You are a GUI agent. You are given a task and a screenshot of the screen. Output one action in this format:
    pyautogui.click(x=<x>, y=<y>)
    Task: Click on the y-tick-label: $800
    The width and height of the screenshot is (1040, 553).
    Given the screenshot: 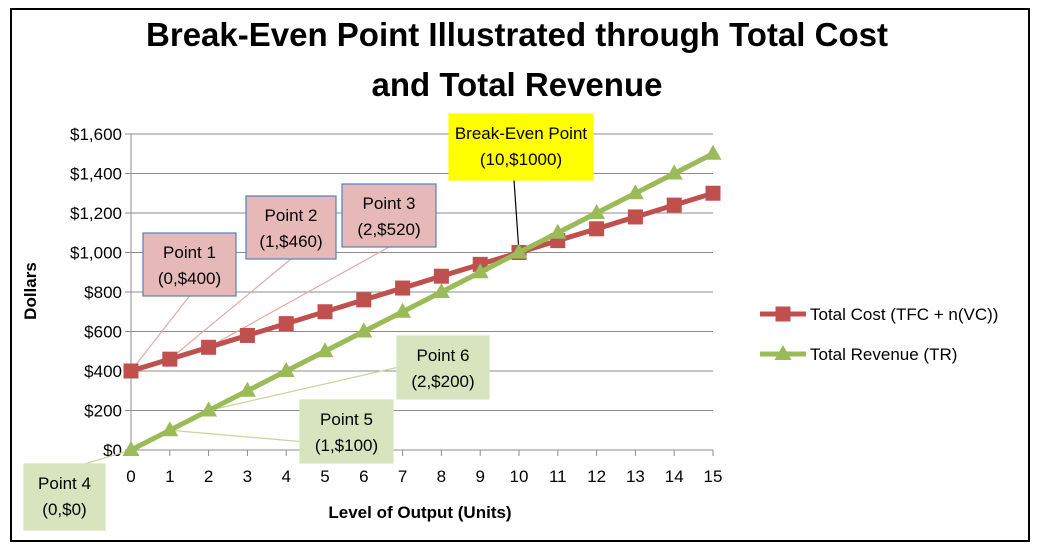 What is the action you would take?
    pyautogui.click(x=103, y=292)
    